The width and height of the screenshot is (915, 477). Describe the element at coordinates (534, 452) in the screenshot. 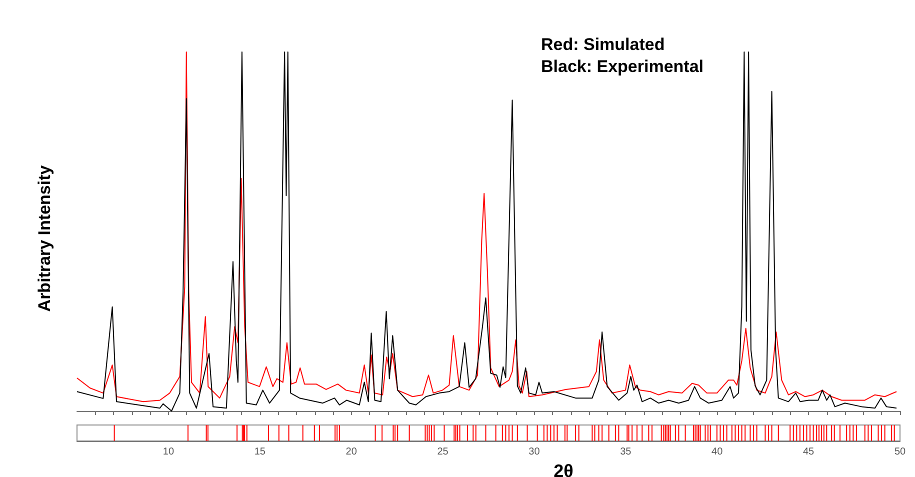

I see `x-tick-label: 30` at that location.